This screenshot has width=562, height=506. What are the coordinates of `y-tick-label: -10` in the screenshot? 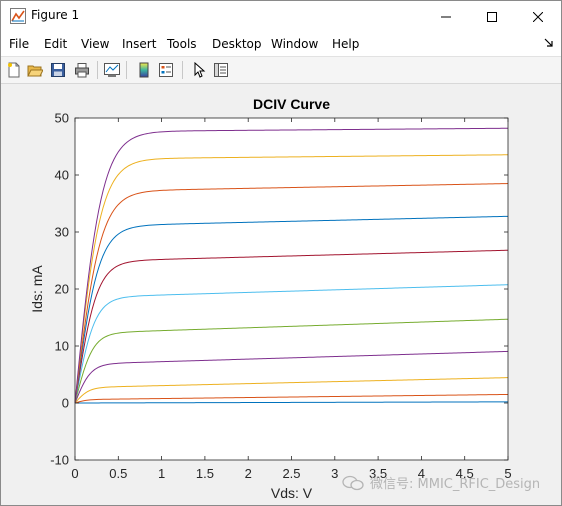 It's located at (59, 460).